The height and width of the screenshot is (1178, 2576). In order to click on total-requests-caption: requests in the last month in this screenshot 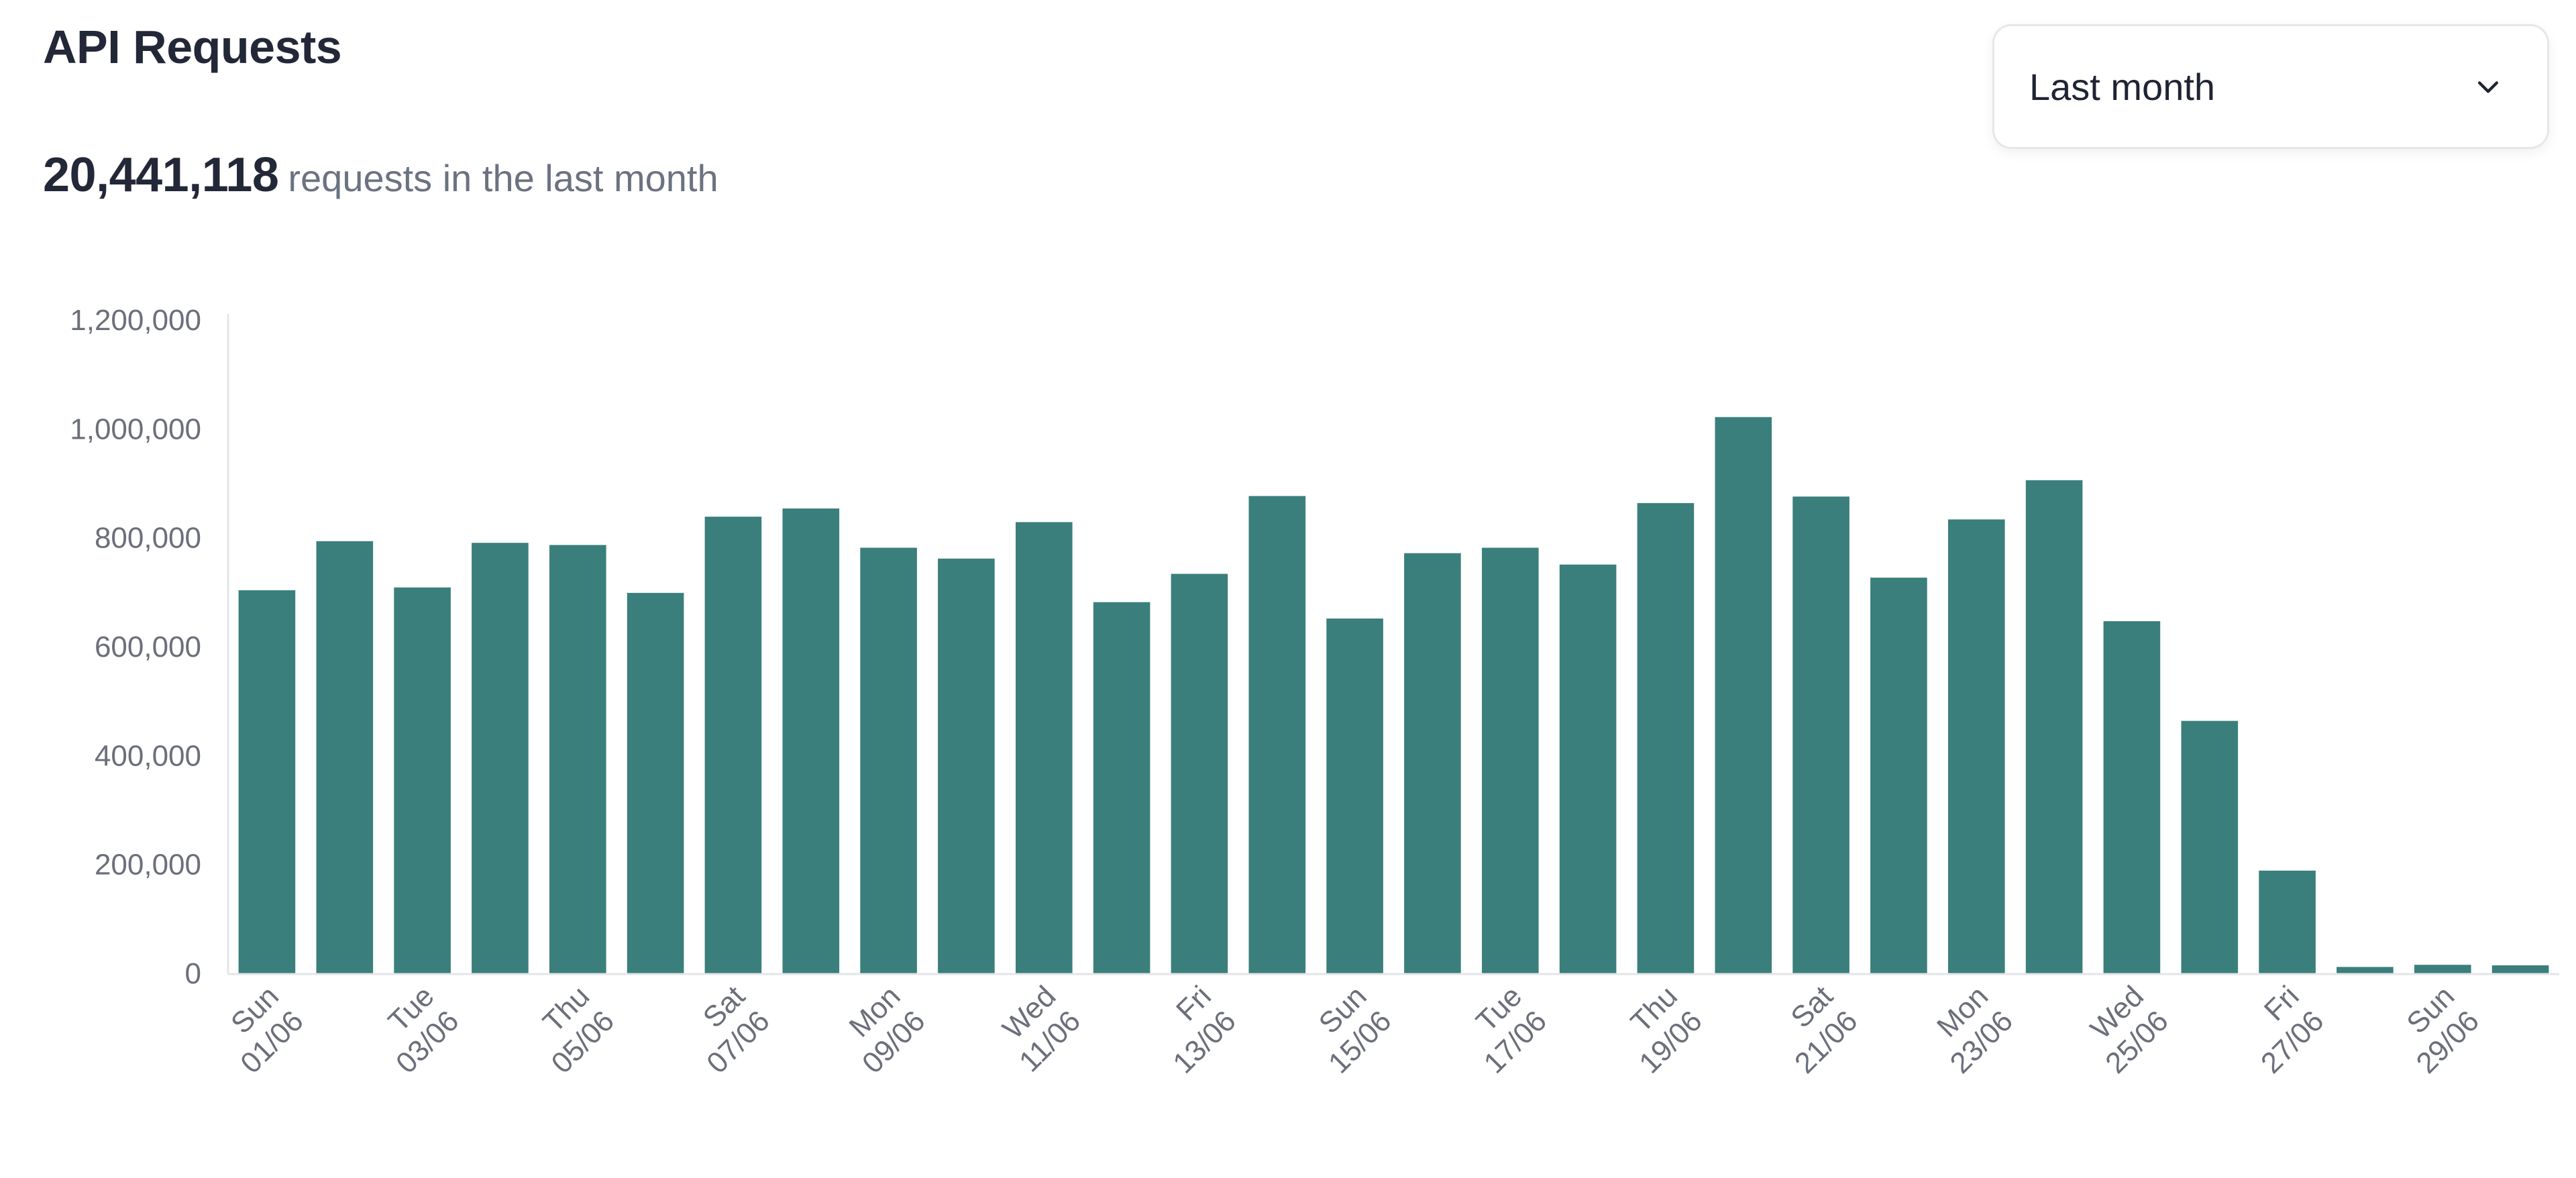, I will do `click(503, 178)`.